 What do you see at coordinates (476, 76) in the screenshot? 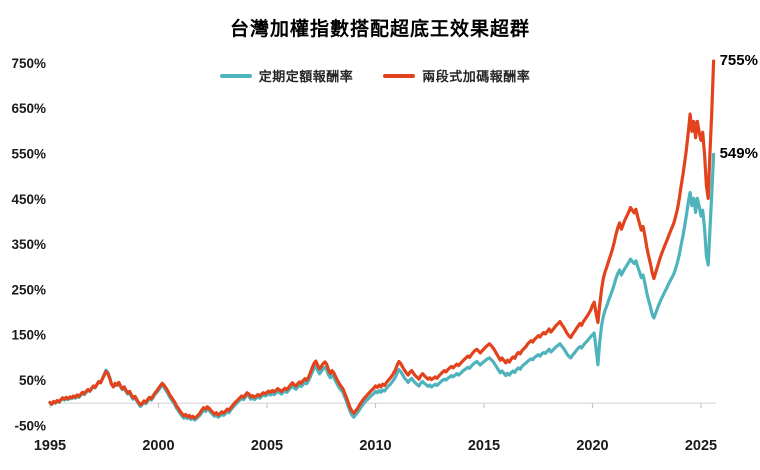
I see `boost-series-label: 兩段式加碼報酬率` at bounding box center [476, 76].